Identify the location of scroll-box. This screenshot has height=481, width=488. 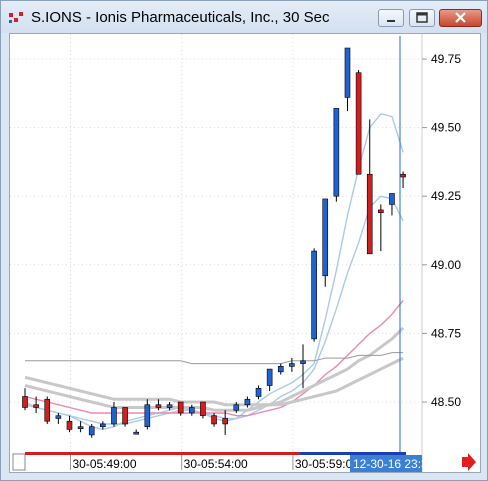
(19, 462).